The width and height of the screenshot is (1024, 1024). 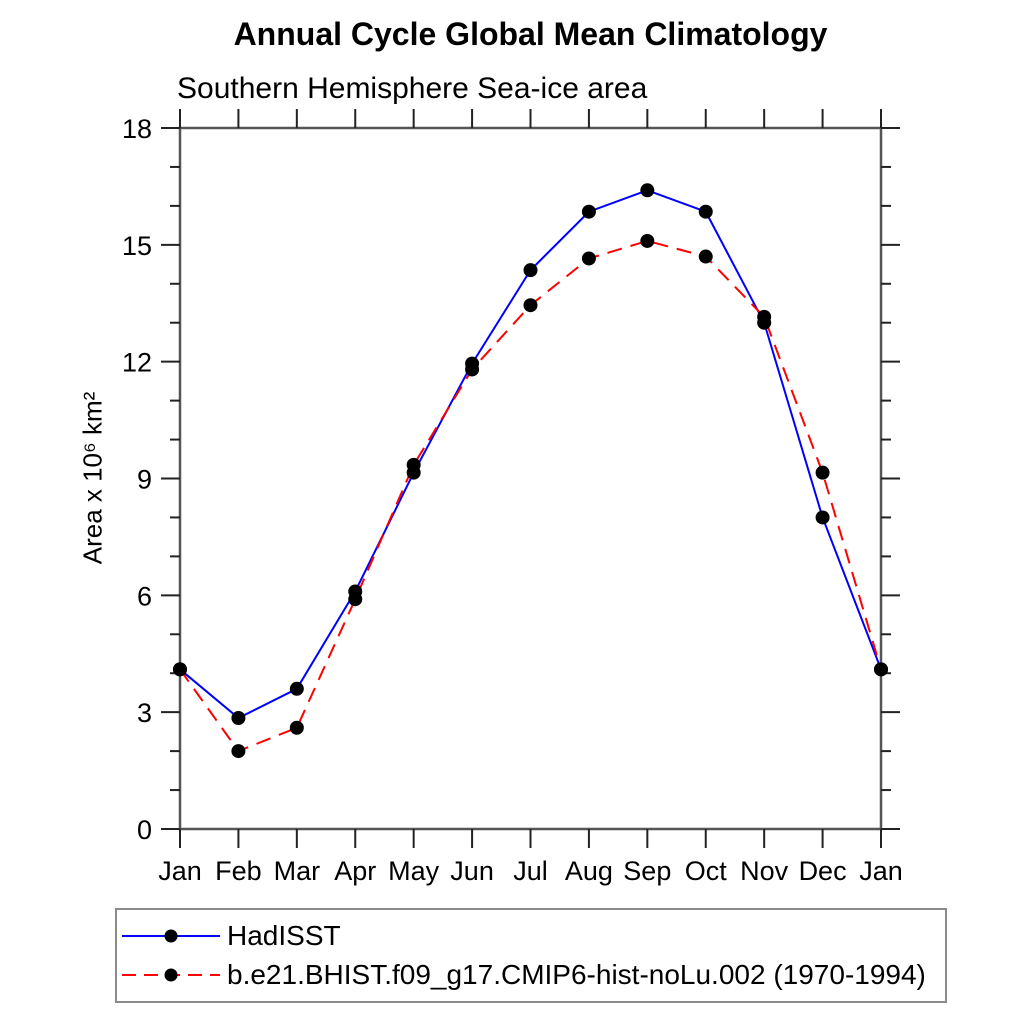 I want to click on y-tick-label: 18, so click(x=137, y=129).